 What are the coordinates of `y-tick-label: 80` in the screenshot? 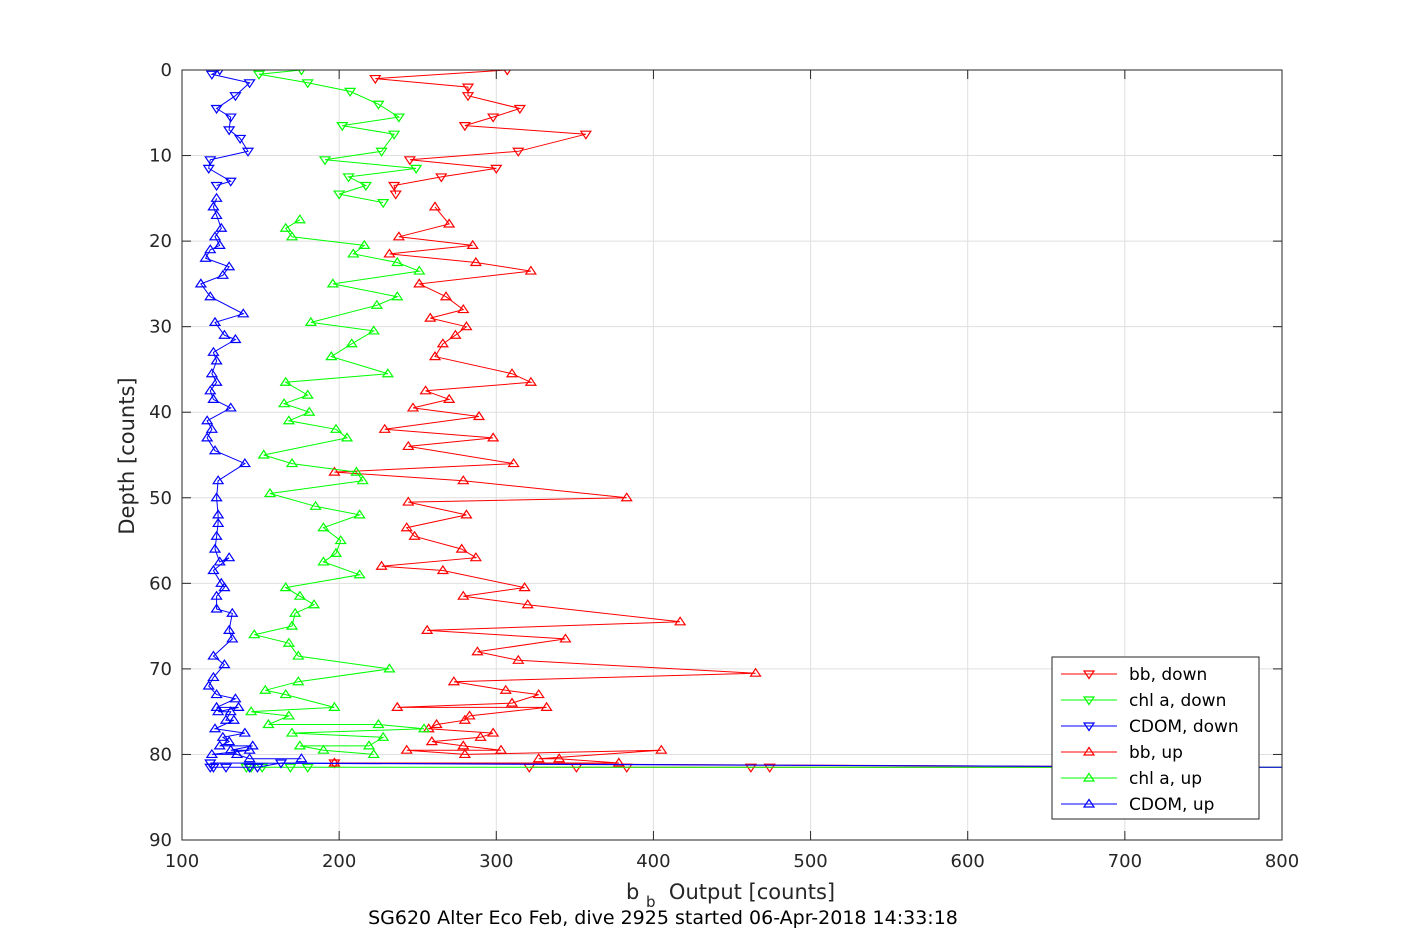 It's located at (160, 754).